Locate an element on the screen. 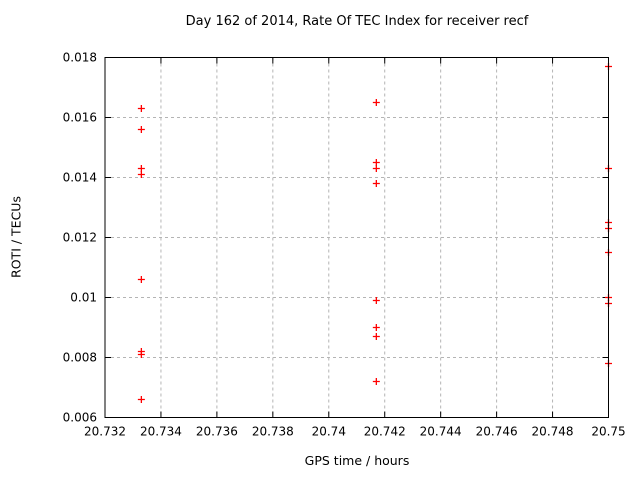 The image size is (640, 480). y-tick-label: 0.008 is located at coordinates (80, 358).